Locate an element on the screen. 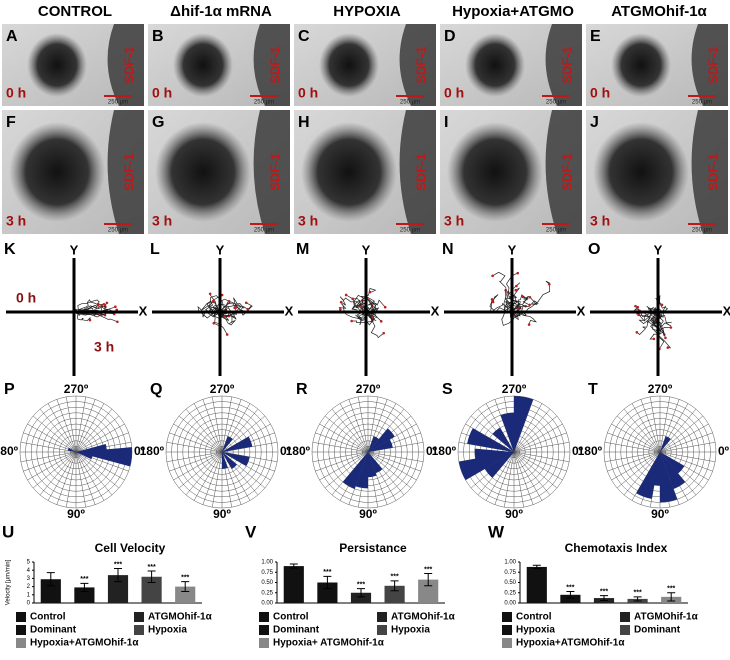 The image size is (730, 660). bar is located at coordinates (118, 589).